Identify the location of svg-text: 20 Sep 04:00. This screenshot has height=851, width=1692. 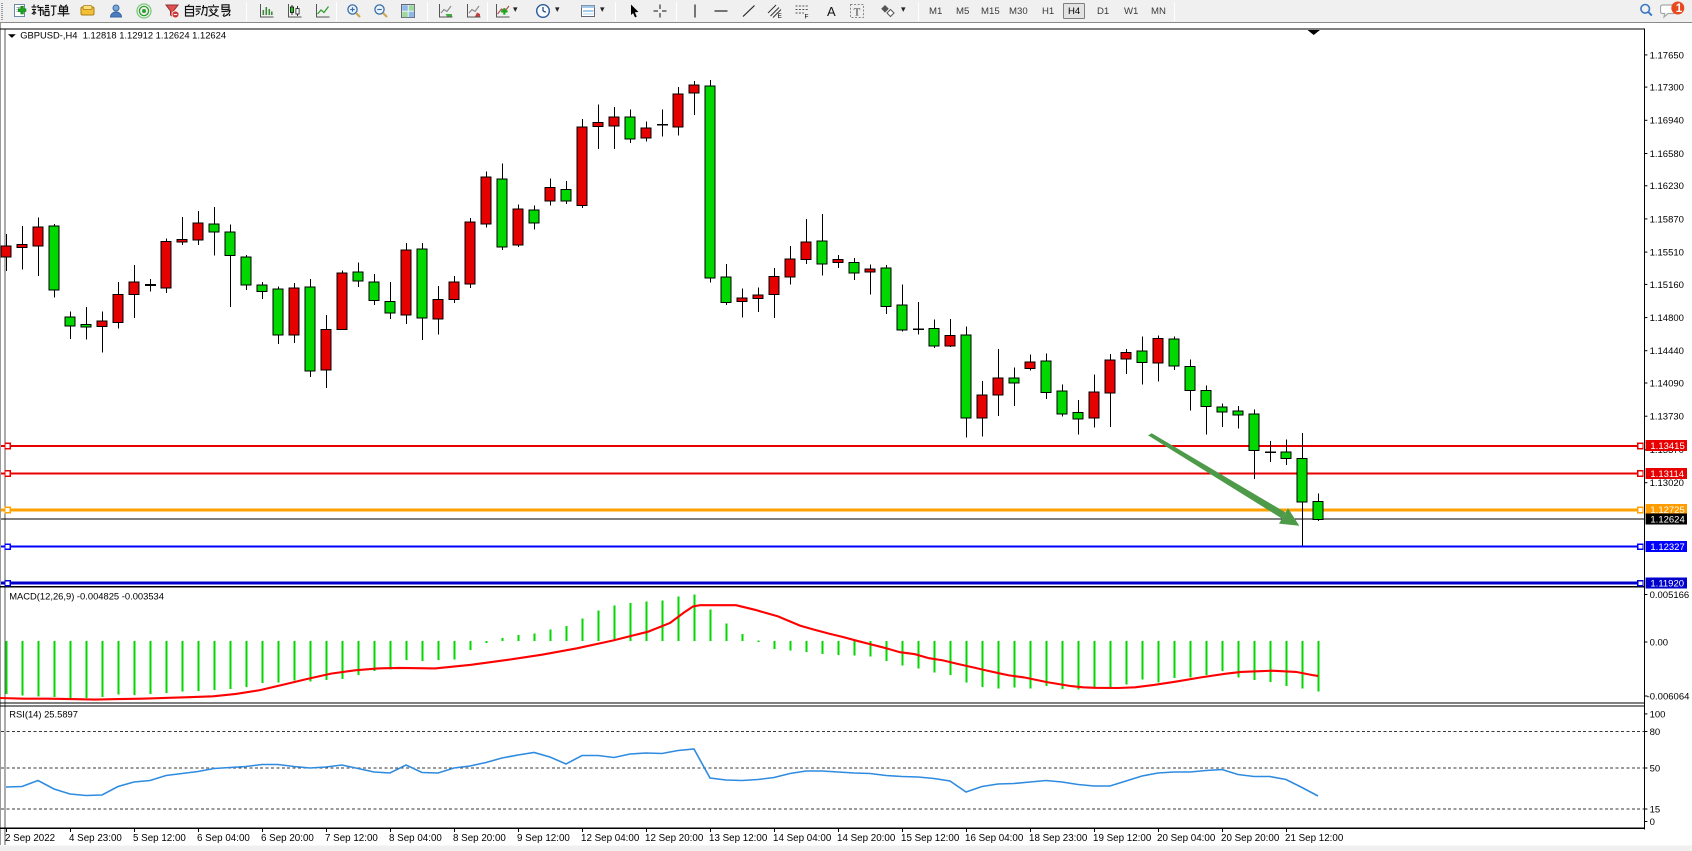
(1186, 838).